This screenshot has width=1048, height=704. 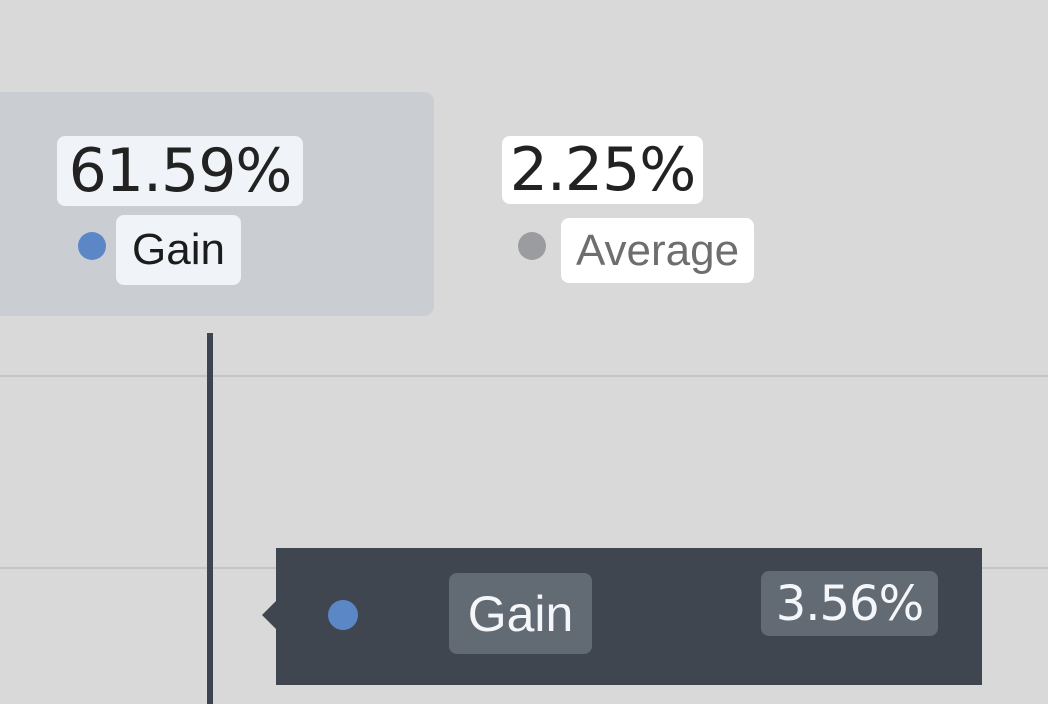 I want to click on gridline, so click(x=524, y=376).